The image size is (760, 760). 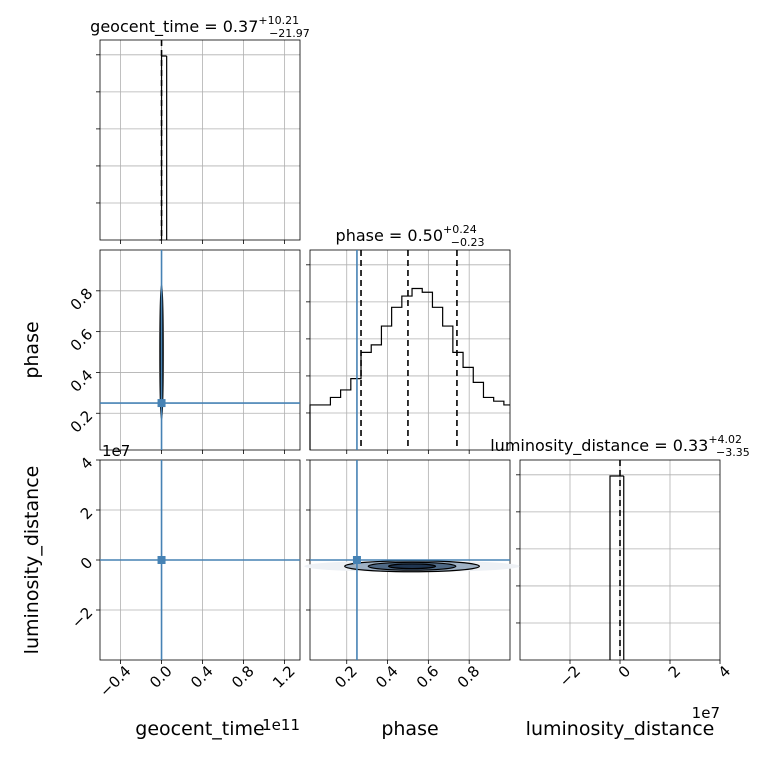 I want to click on title-luminosity-distance-value: 0.33, so click(x=691, y=445).